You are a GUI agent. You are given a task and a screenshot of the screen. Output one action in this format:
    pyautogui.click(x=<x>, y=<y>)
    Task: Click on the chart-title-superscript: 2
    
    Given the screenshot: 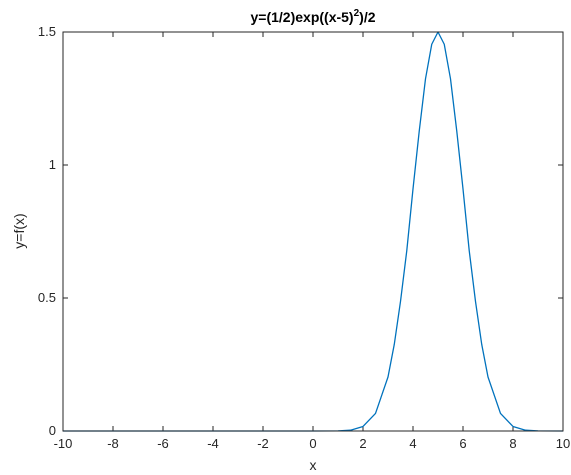 What is the action you would take?
    pyautogui.click(x=357, y=13)
    